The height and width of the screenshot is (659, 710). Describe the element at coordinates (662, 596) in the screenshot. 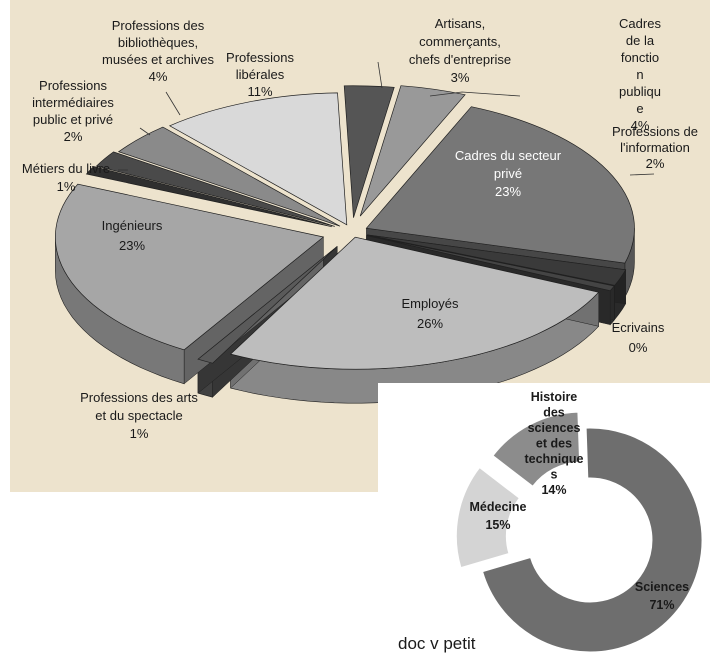

I see `donut-label-sciences: Sciences 71%` at that location.